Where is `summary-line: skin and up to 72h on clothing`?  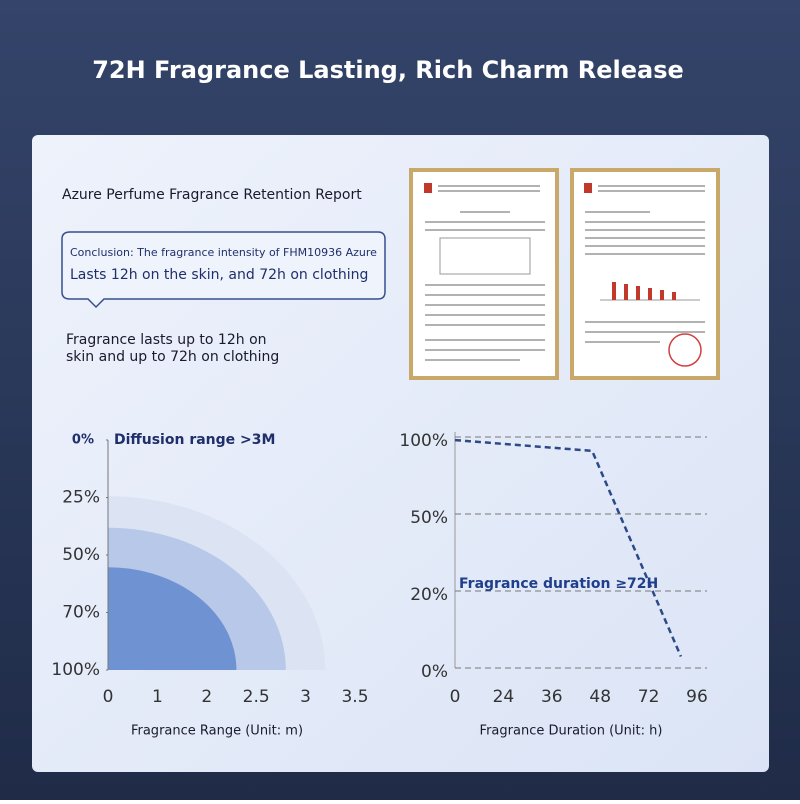
summary-line: skin and up to 72h on clothing is located at coordinates (172, 357).